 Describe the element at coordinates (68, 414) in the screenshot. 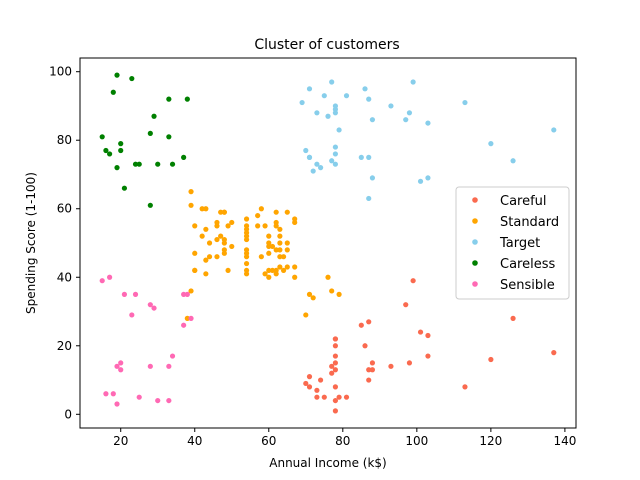

I see `y-tick-label: 0` at that location.